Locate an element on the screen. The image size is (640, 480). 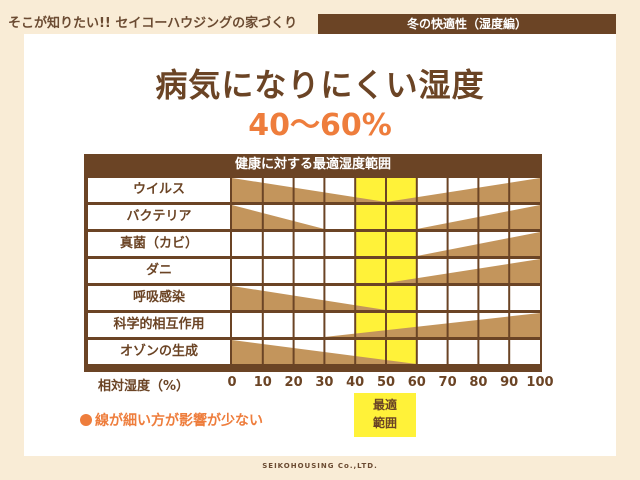
x-tick-label: 0 is located at coordinates (232, 382).